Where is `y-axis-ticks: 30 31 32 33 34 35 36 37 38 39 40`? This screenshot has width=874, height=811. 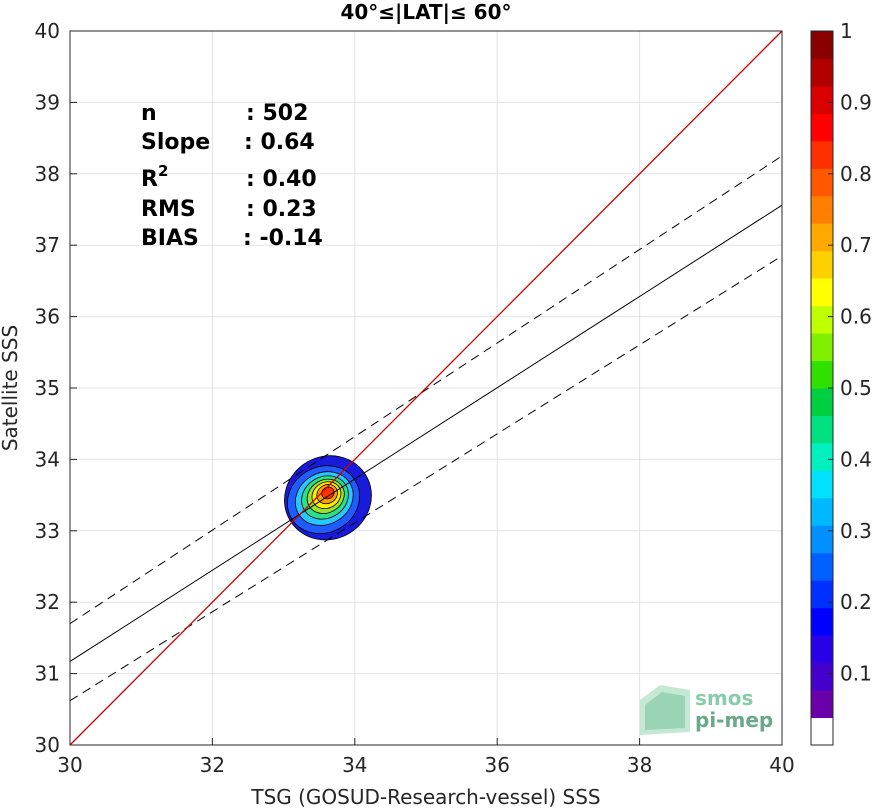
y-axis-ticks: 30 31 32 33 34 35 36 37 38 39 40 is located at coordinates (56, 388).